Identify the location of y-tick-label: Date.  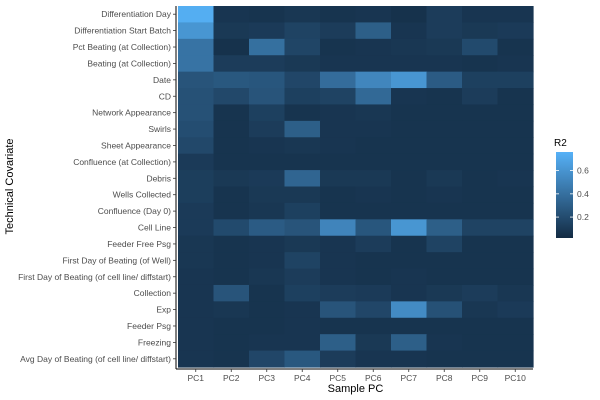
(162, 80).